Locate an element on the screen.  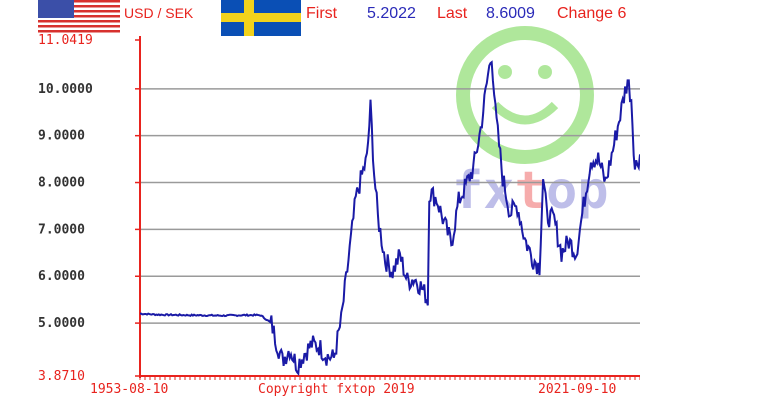
copyright-text: Copyright fxtop 2019 is located at coordinates (336, 389).